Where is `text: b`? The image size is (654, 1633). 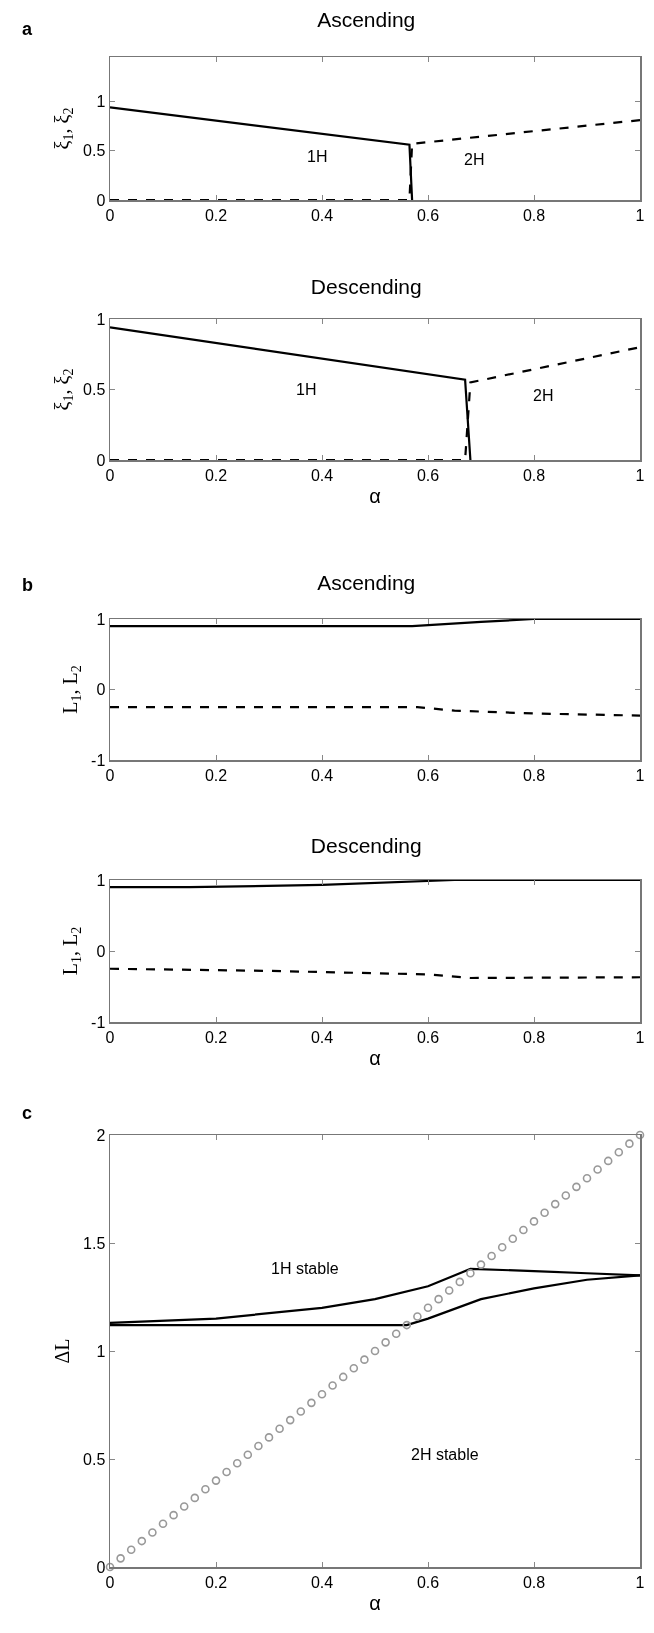
text: b is located at coordinates (27, 585).